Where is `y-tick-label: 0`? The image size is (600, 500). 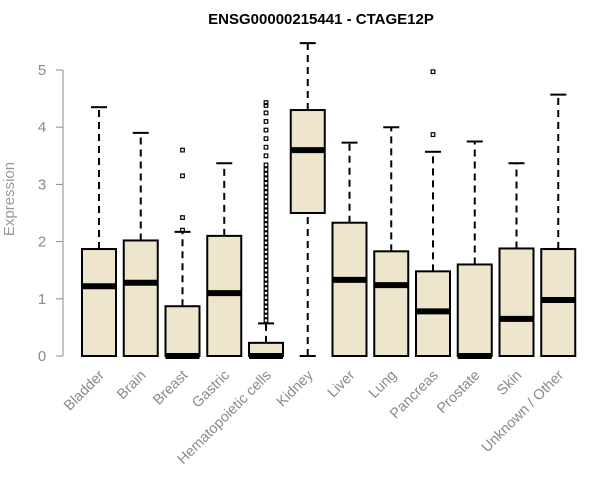 y-tick-label: 0 is located at coordinates (42, 356).